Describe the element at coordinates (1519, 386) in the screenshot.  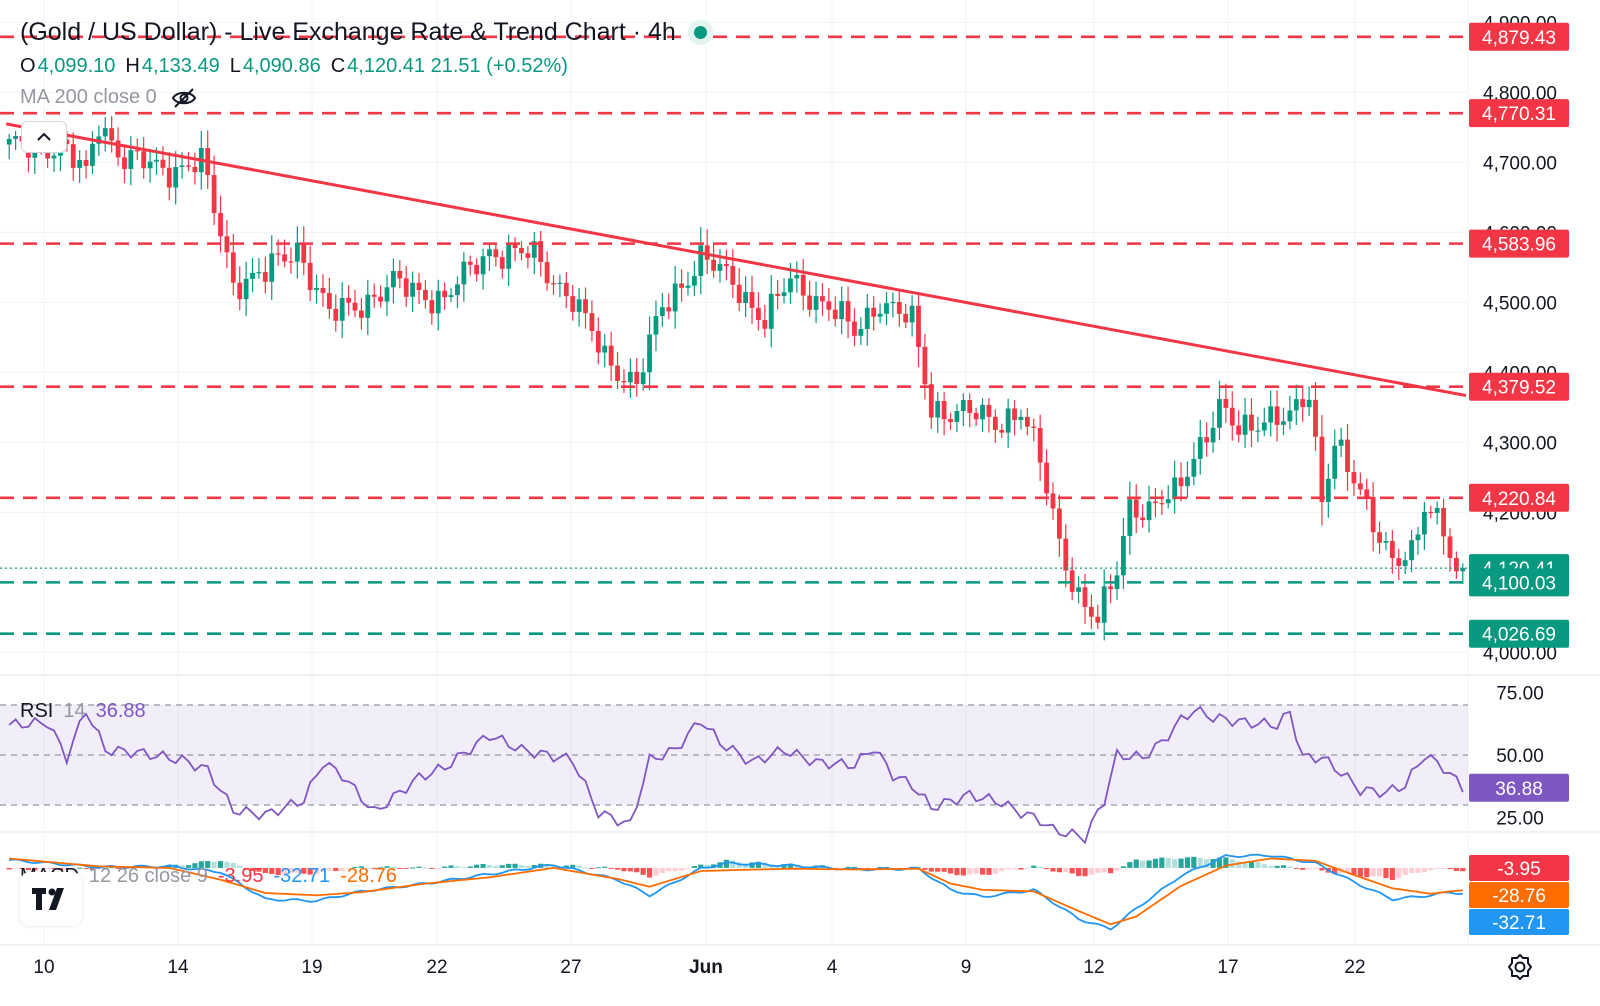
I see `resistance-level-tag` at that location.